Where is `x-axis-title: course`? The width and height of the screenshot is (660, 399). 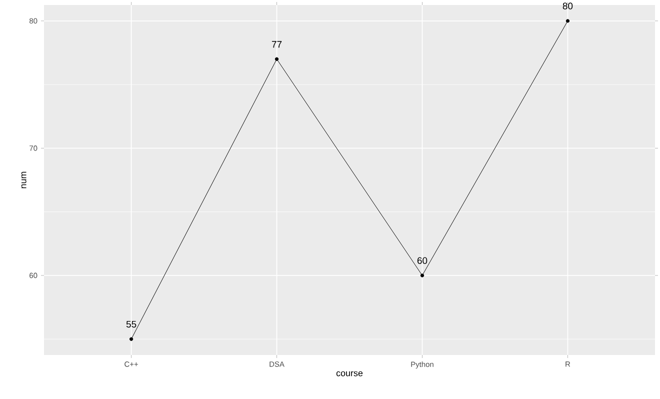 x-axis-title: course is located at coordinates (349, 373).